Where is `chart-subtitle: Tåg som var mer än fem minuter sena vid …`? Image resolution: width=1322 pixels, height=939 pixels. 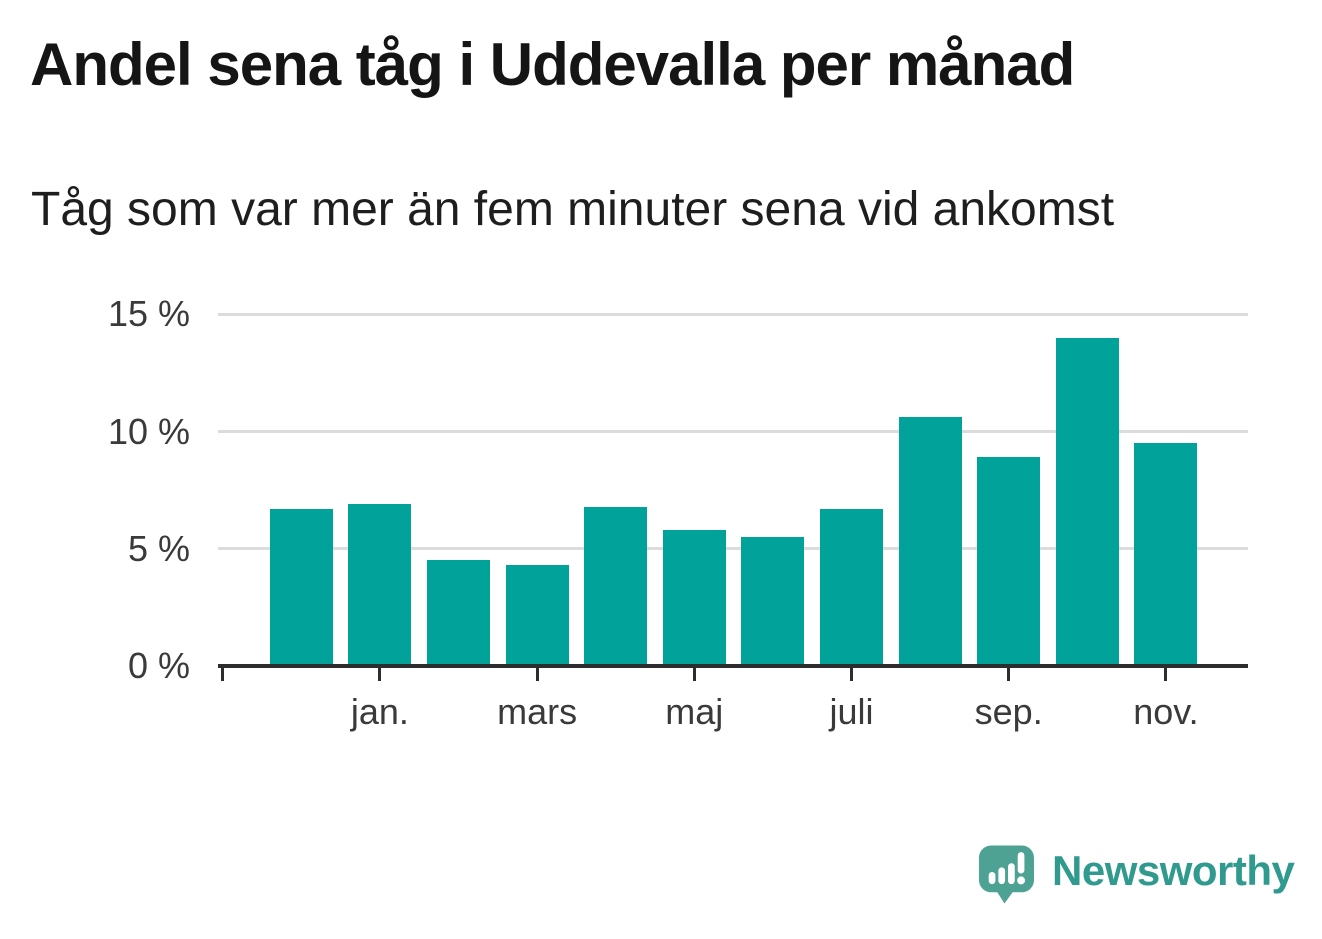
chart-subtitle: Tåg som var mer än fem minuter sena vid … is located at coordinates (573, 209).